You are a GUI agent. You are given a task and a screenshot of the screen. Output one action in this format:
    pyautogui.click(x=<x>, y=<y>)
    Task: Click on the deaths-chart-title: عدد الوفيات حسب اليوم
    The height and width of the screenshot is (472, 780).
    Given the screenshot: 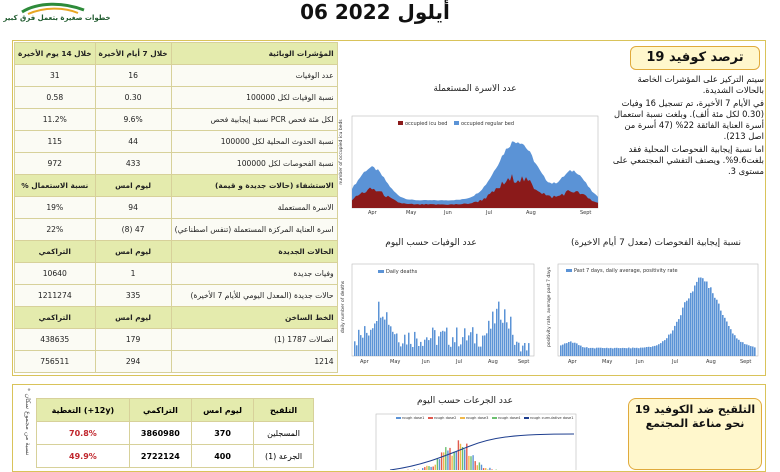 What is the action you would take?
    pyautogui.click(x=431, y=243)
    